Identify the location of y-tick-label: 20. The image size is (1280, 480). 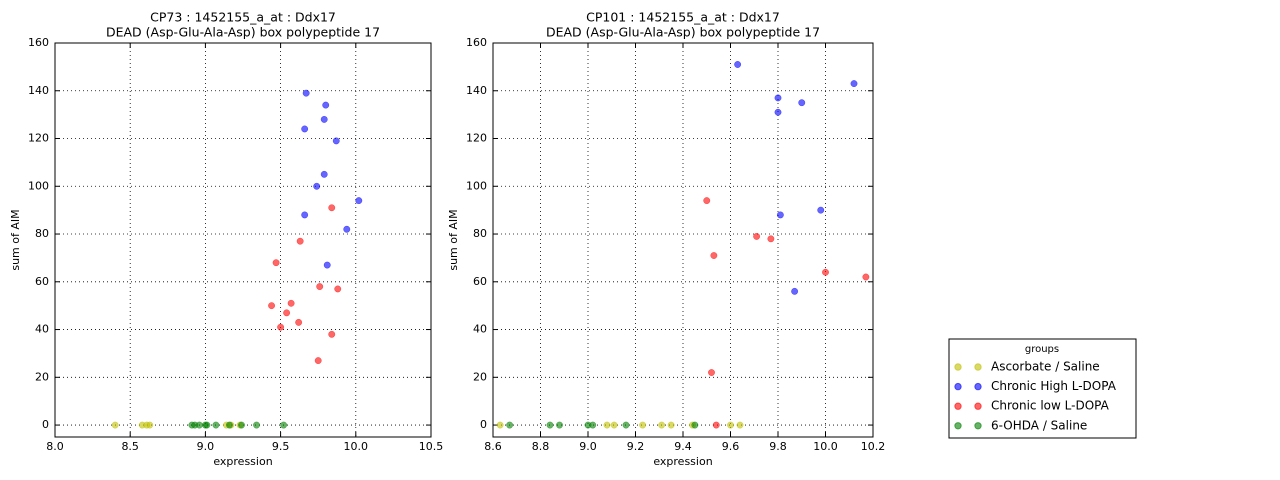
(480, 376).